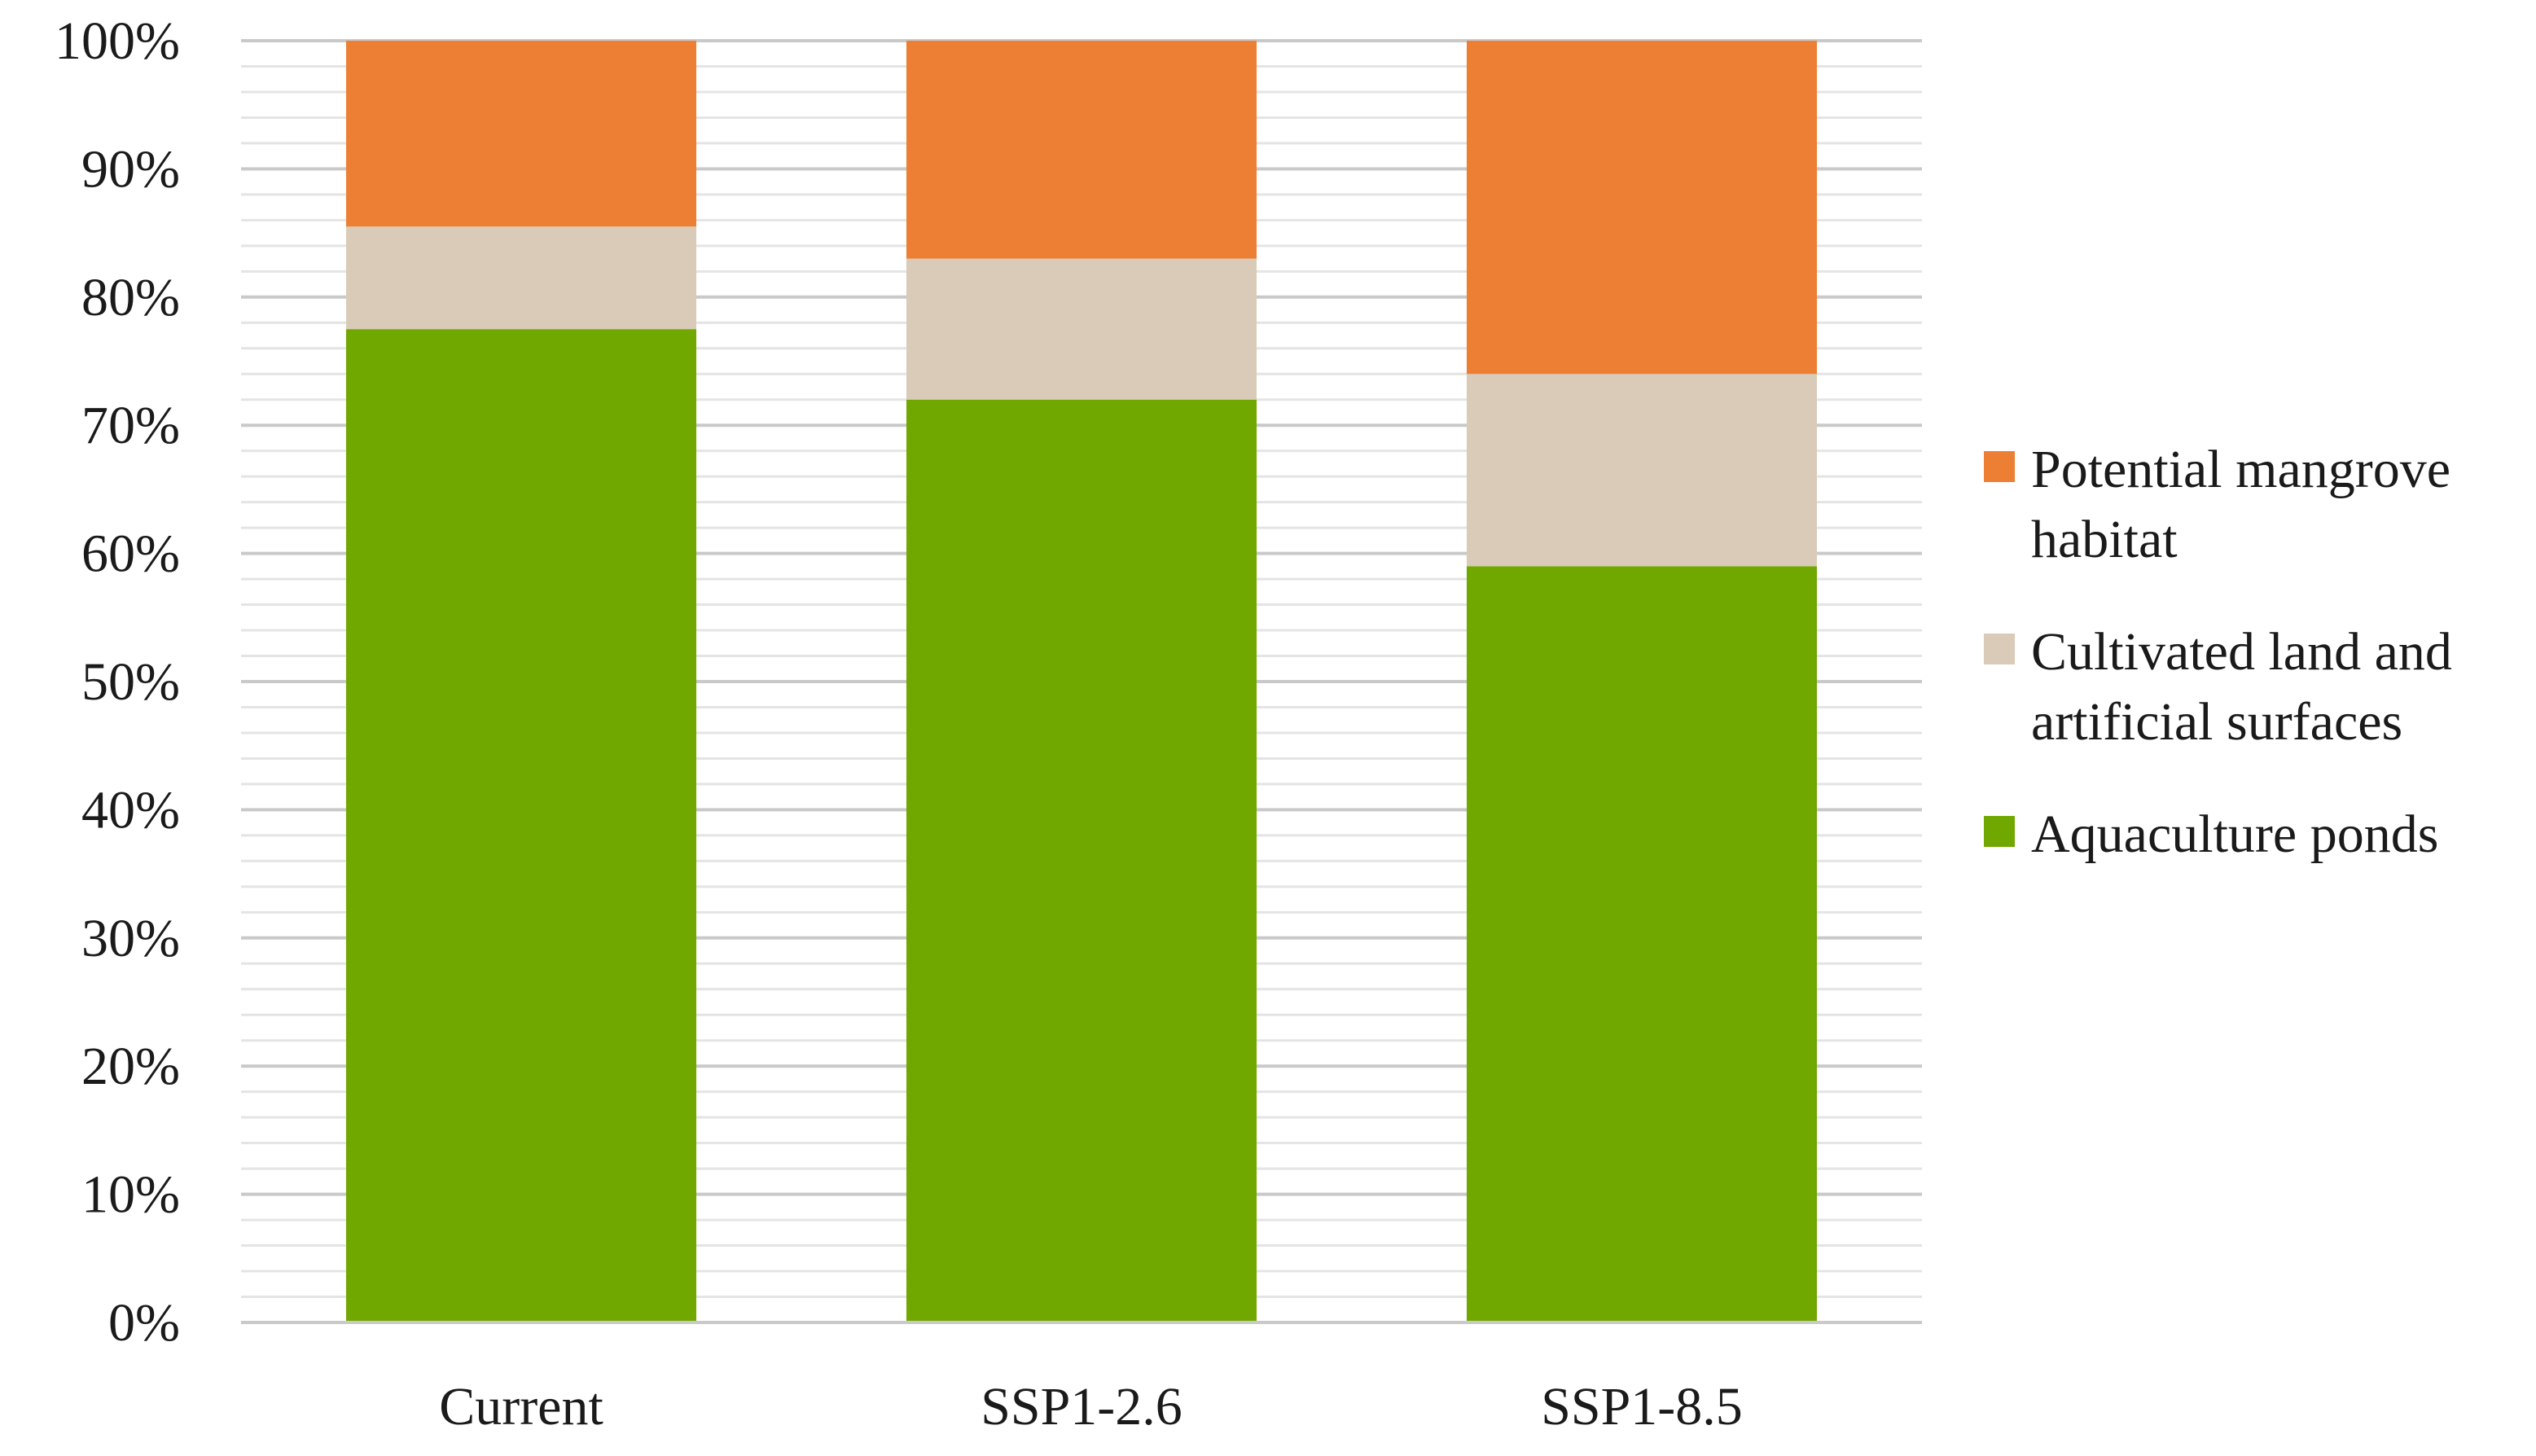 This screenshot has width=2536, height=1456. What do you see at coordinates (1081, 1406) in the screenshot?
I see `x-tick-label: SSP1-2.6` at bounding box center [1081, 1406].